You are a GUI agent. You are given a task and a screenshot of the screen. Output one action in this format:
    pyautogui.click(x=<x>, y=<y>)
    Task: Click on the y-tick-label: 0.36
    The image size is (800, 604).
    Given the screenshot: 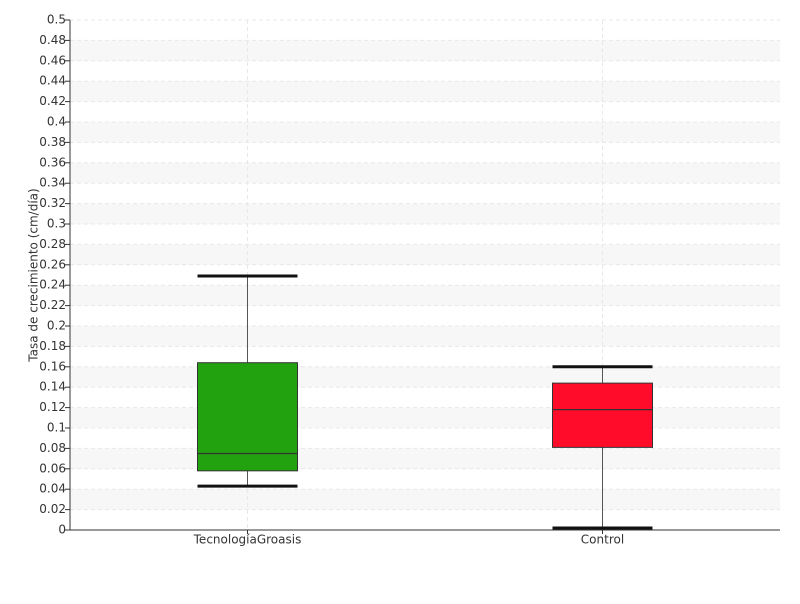 What is the action you would take?
    pyautogui.click(x=52, y=162)
    